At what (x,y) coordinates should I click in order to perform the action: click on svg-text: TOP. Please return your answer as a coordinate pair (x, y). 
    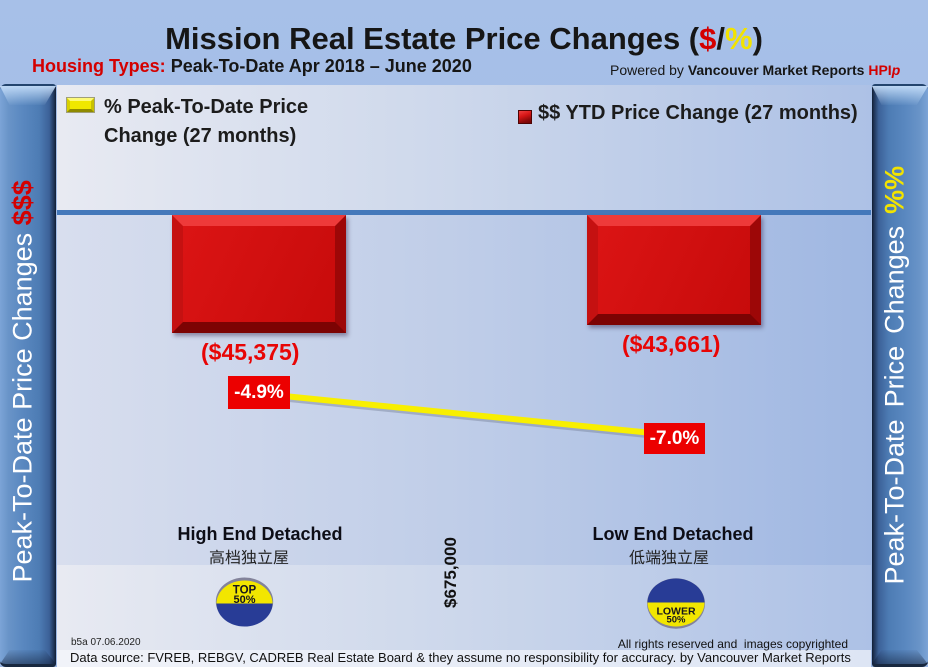
    Looking at the image, I should click on (245, 591).